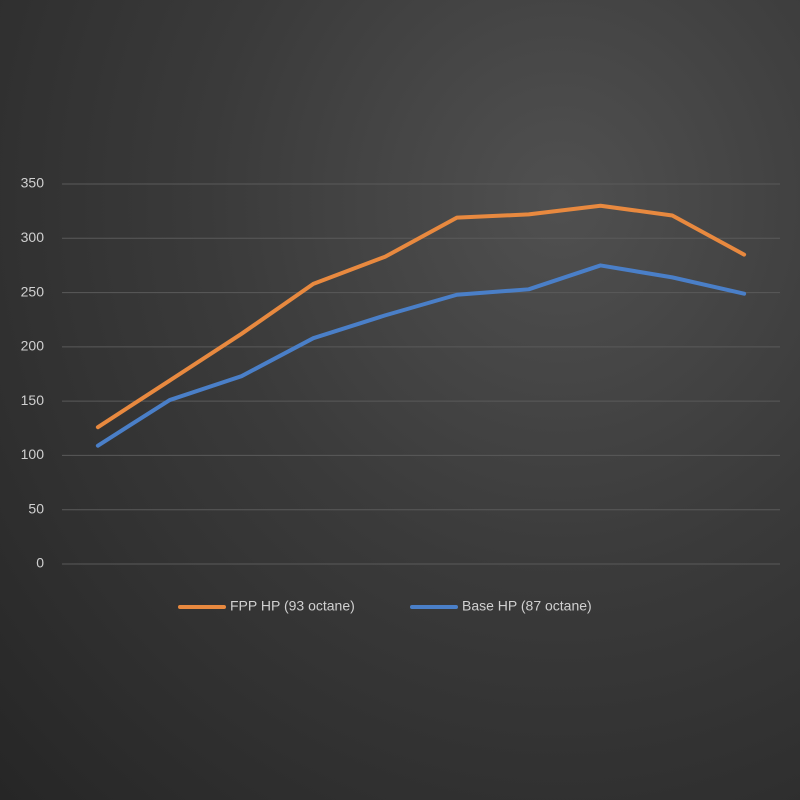 The width and height of the screenshot is (800, 800). Describe the element at coordinates (40, 563) in the screenshot. I see `y-tick-label: 0` at that location.